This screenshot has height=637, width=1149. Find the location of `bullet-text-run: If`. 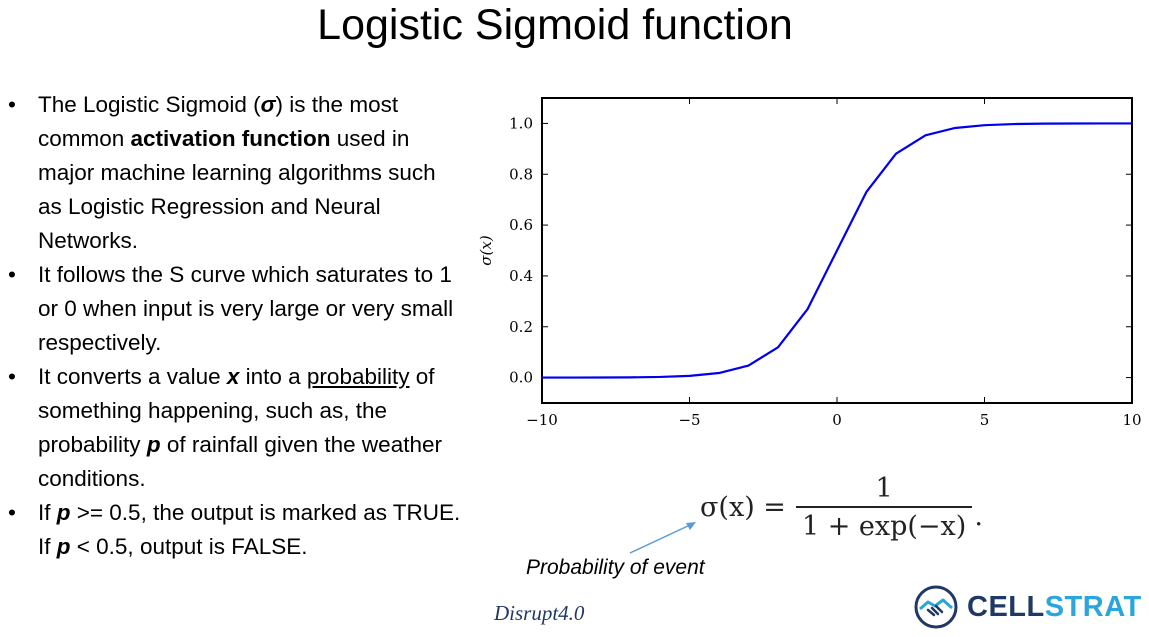

bullet-text-run: If is located at coordinates (47, 512).